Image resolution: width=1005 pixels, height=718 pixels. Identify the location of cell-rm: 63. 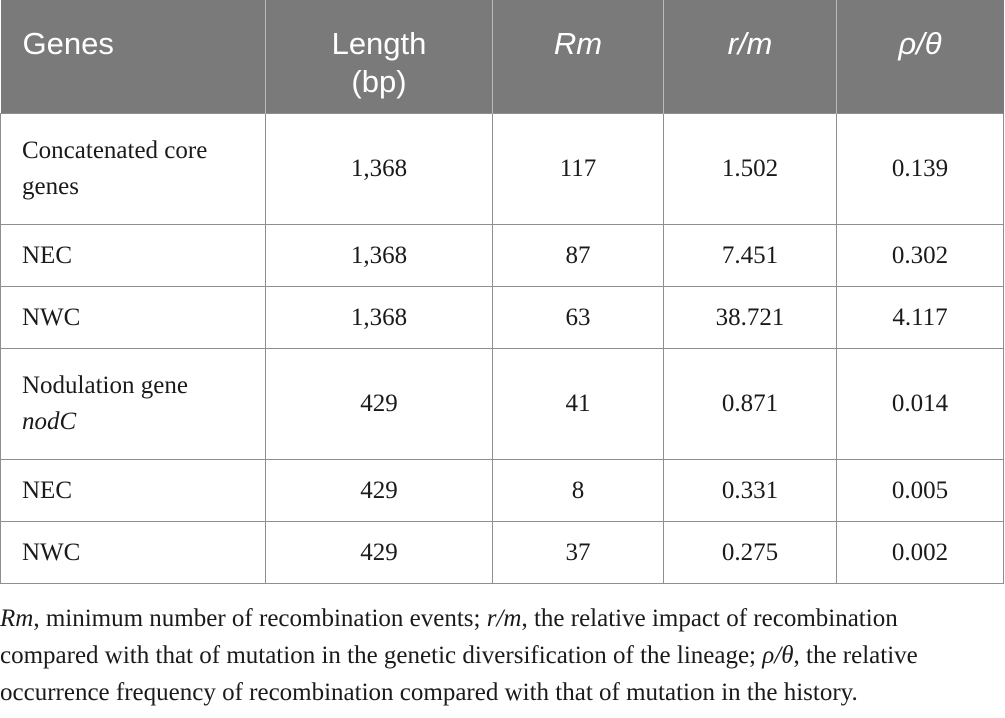
(578, 317).